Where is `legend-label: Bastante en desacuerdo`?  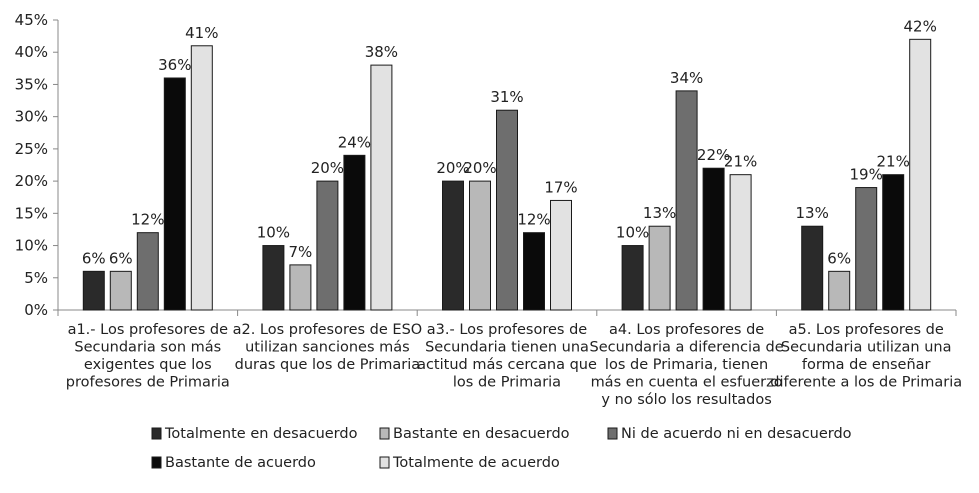 legend-label: Bastante en desacuerdo is located at coordinates (481, 434).